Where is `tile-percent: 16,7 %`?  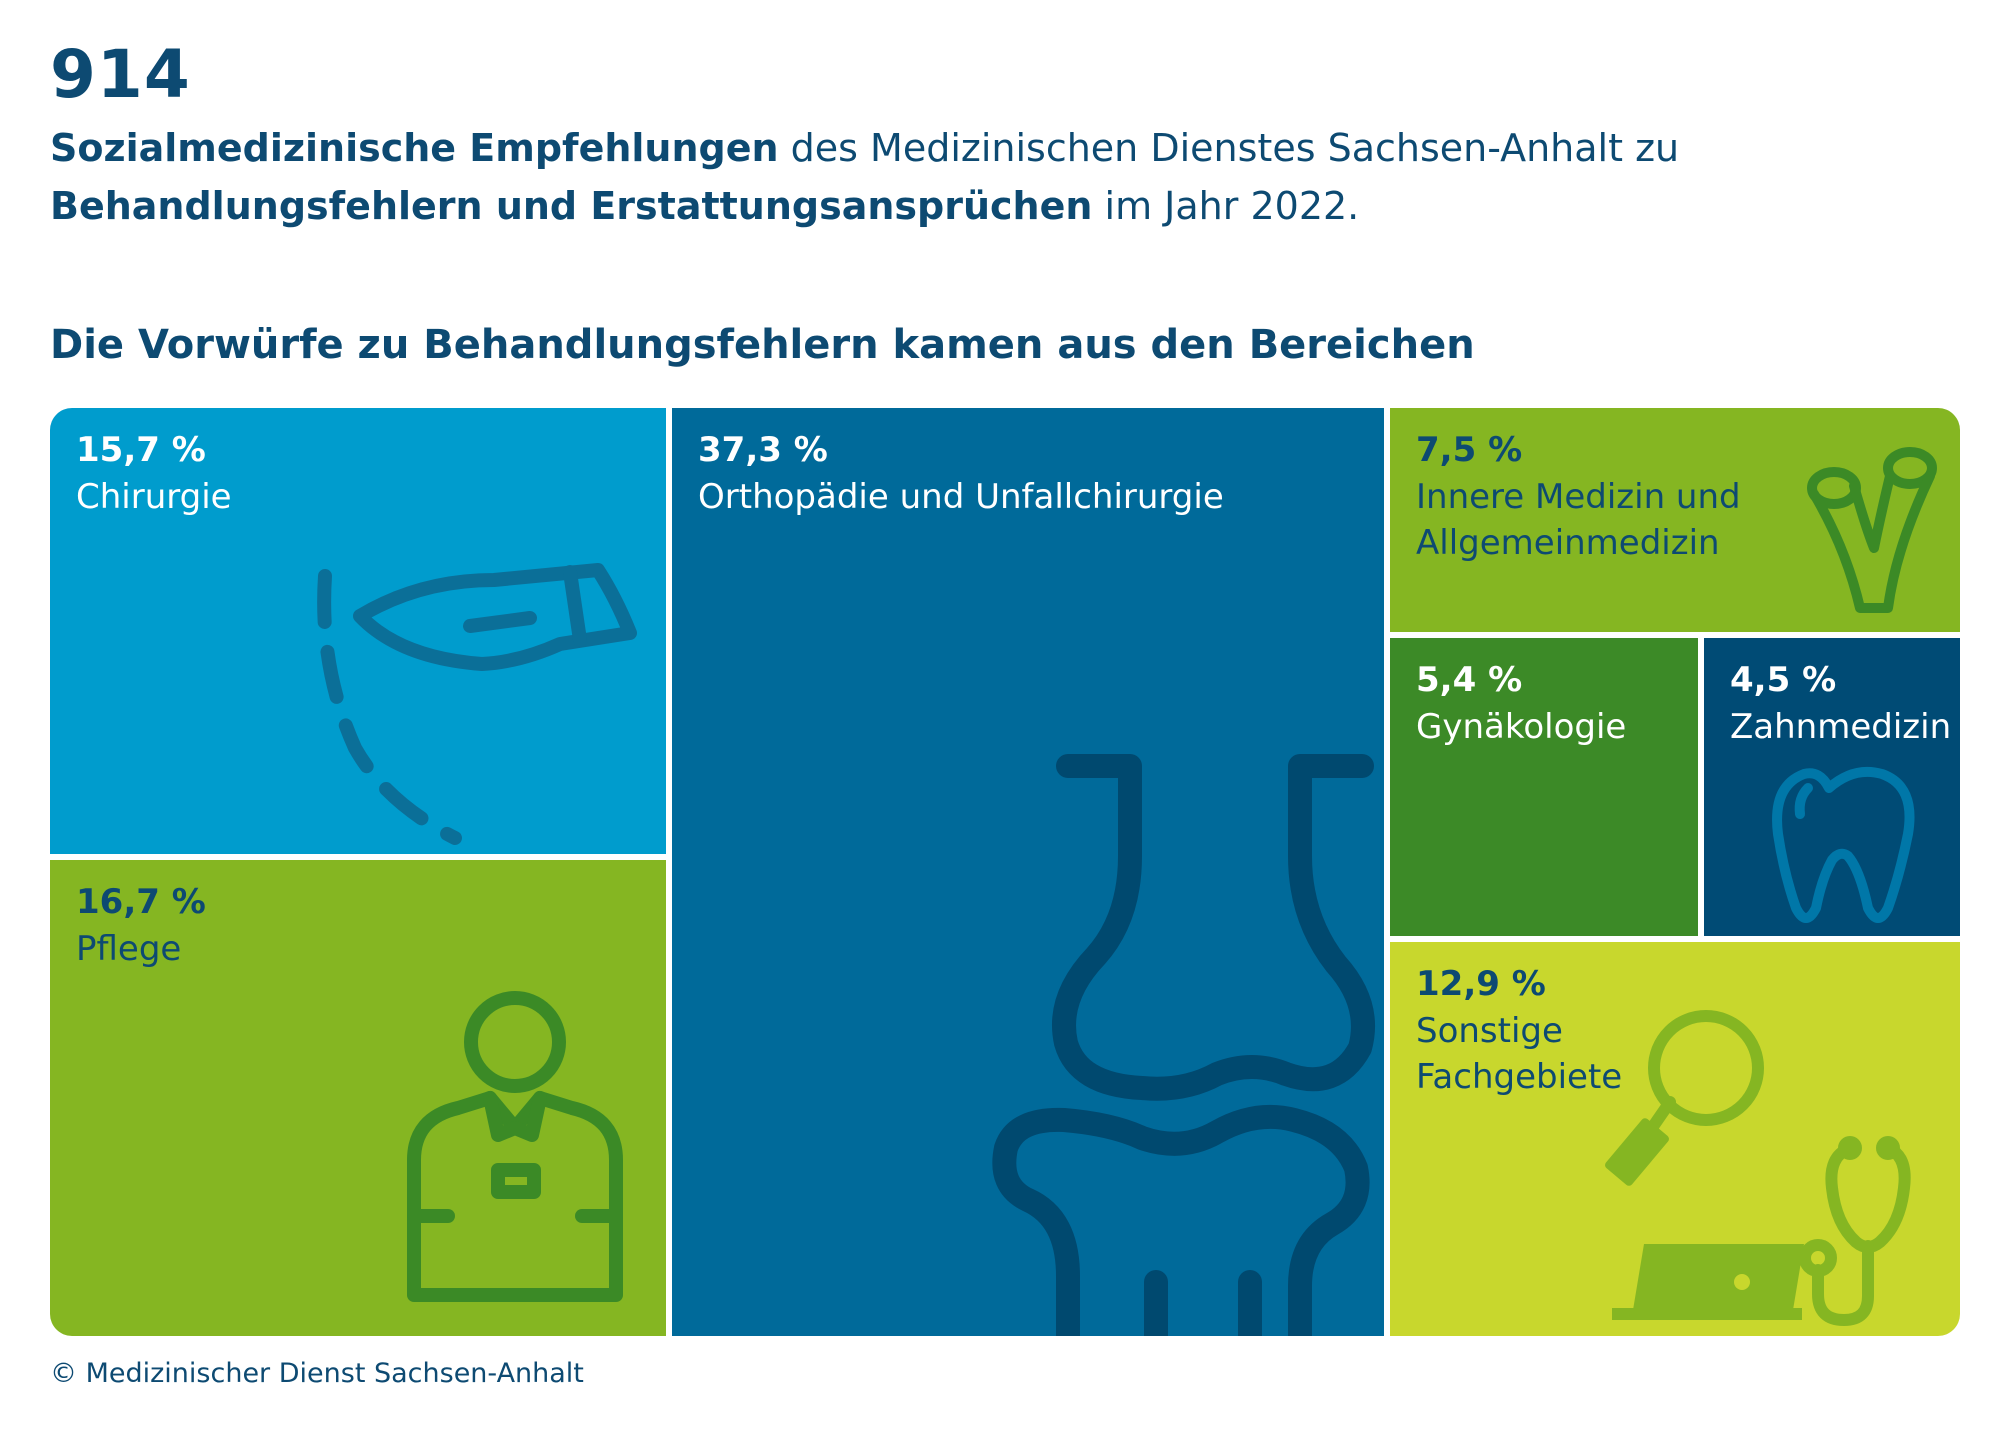
tile-percent: 16,7 % is located at coordinates (141, 902).